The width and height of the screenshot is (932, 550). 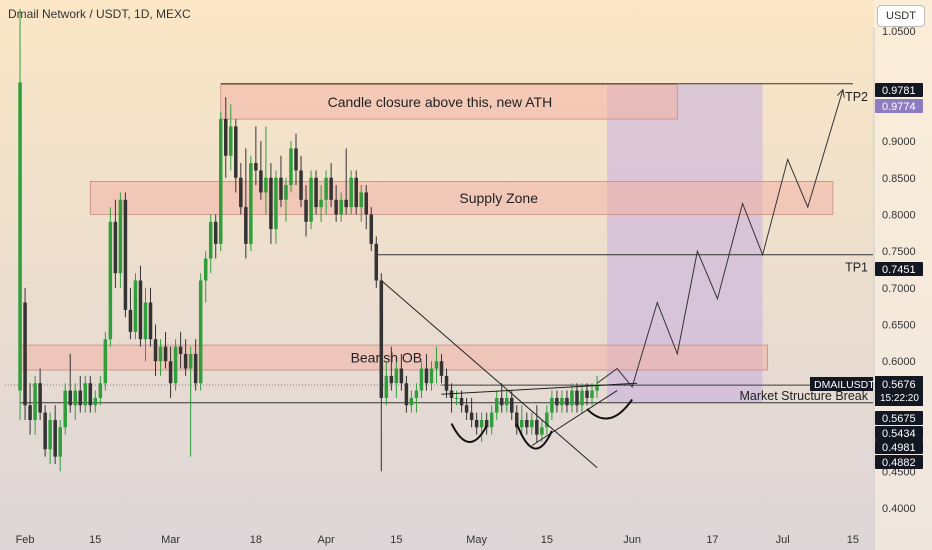 I want to click on projected-path, so click(x=720, y=238).